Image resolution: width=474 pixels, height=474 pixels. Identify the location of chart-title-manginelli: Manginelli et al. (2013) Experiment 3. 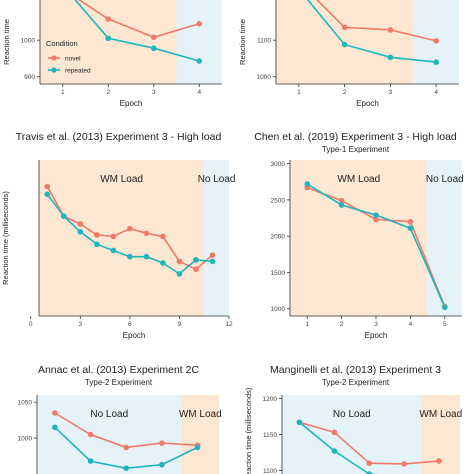
(355, 370).